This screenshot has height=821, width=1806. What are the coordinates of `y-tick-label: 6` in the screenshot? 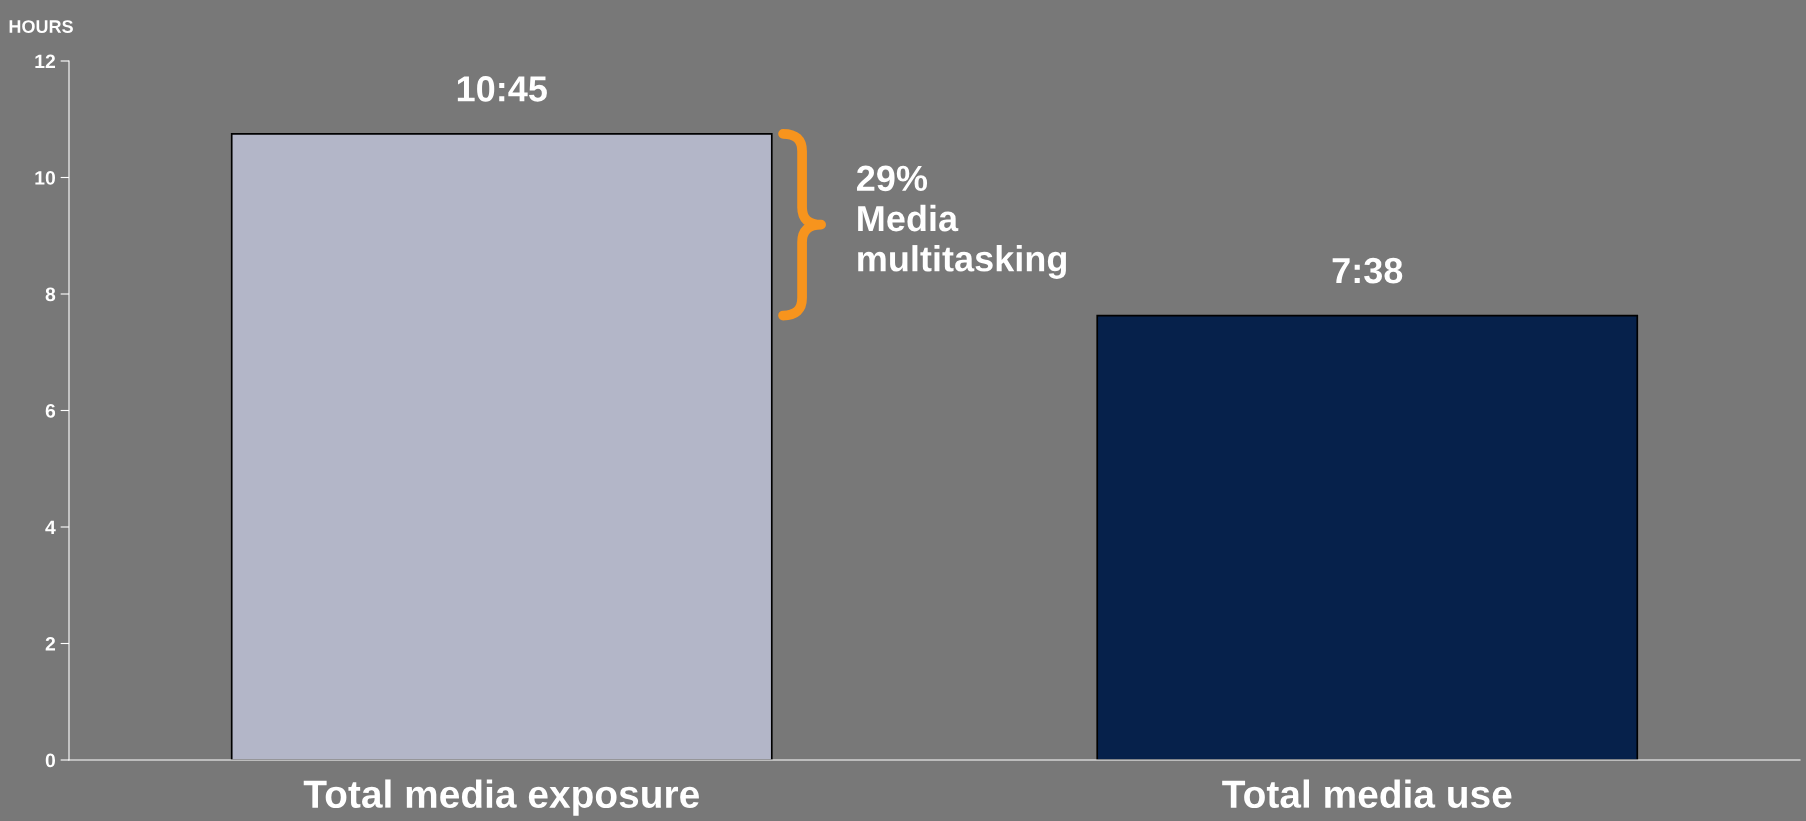 It's located at (50, 410).